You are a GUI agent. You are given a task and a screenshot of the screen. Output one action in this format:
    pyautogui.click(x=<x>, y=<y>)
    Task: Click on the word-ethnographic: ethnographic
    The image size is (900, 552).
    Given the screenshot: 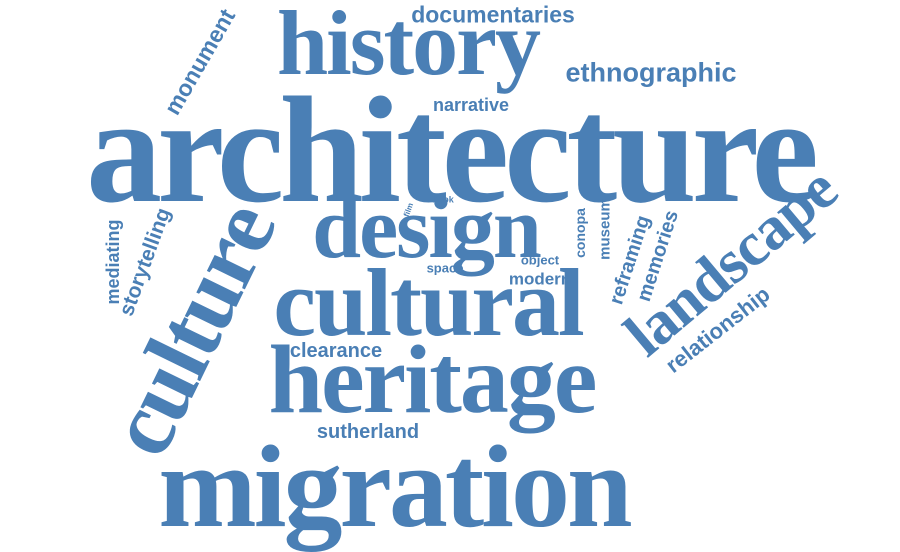 What is the action you would take?
    pyautogui.click(x=651, y=72)
    